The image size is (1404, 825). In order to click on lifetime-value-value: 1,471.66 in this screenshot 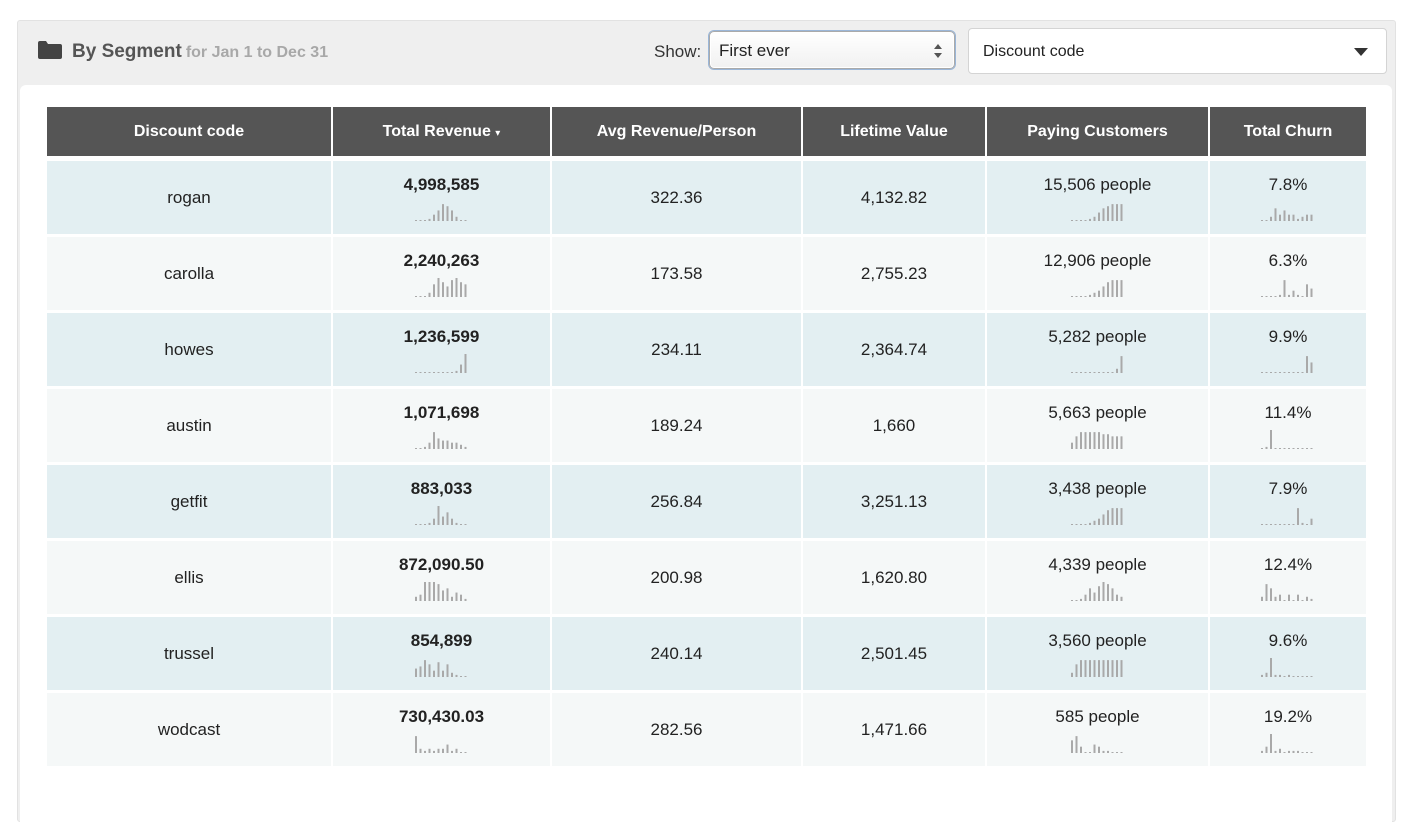, I will do `click(894, 729)`.